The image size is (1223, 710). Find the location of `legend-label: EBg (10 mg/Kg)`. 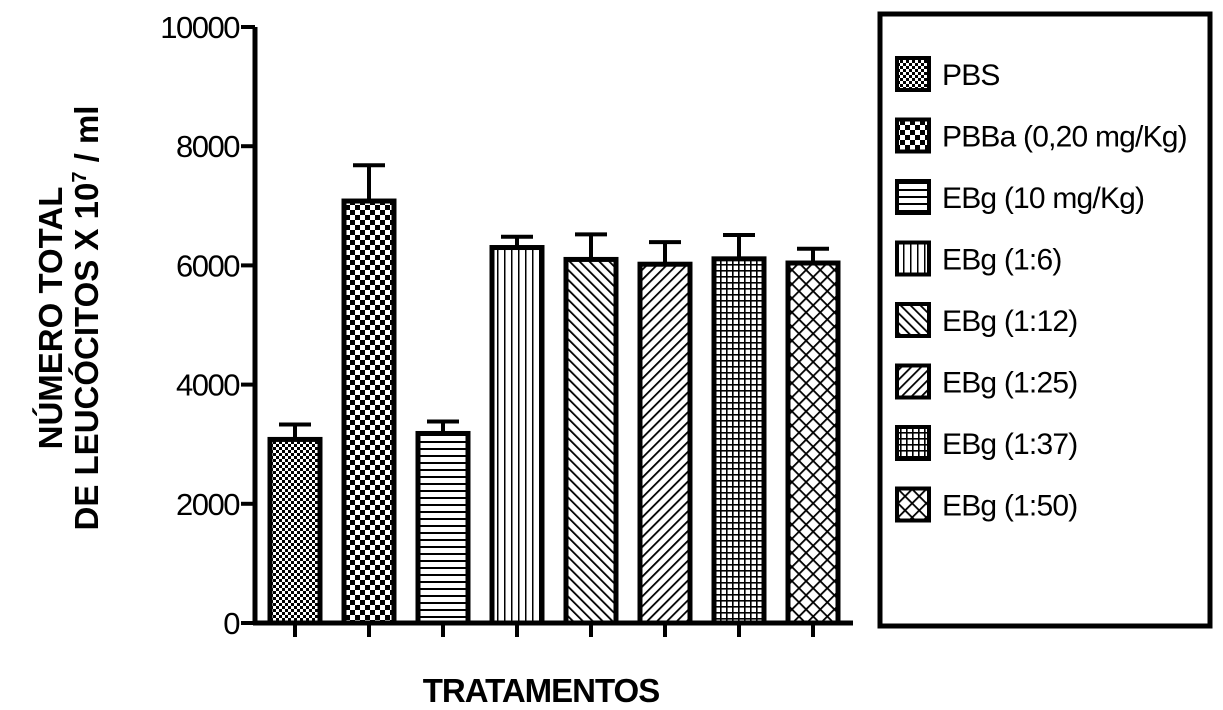

legend-label: EBg (10 mg/Kg) is located at coordinates (1043, 198).